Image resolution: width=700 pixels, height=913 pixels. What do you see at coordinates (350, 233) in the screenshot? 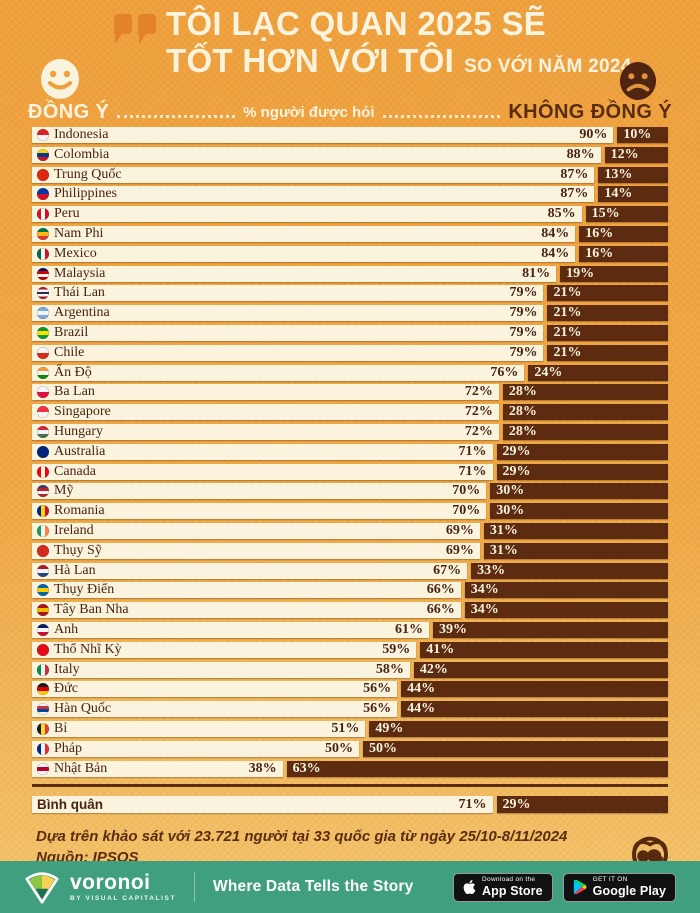
I see `country-row: Nam Phi 84% 16%` at bounding box center [350, 233].